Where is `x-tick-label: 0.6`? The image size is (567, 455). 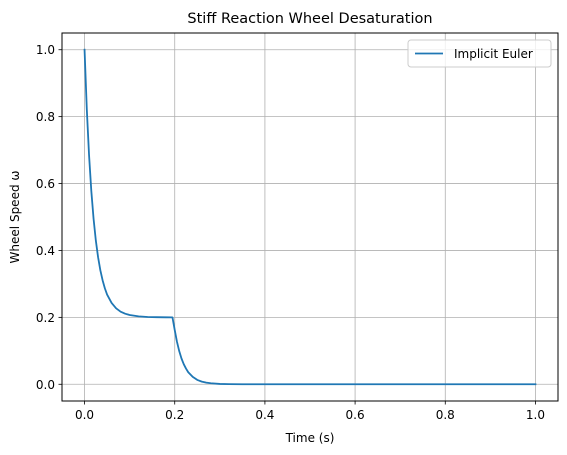 x-tick-label: 0.6 is located at coordinates (355, 415).